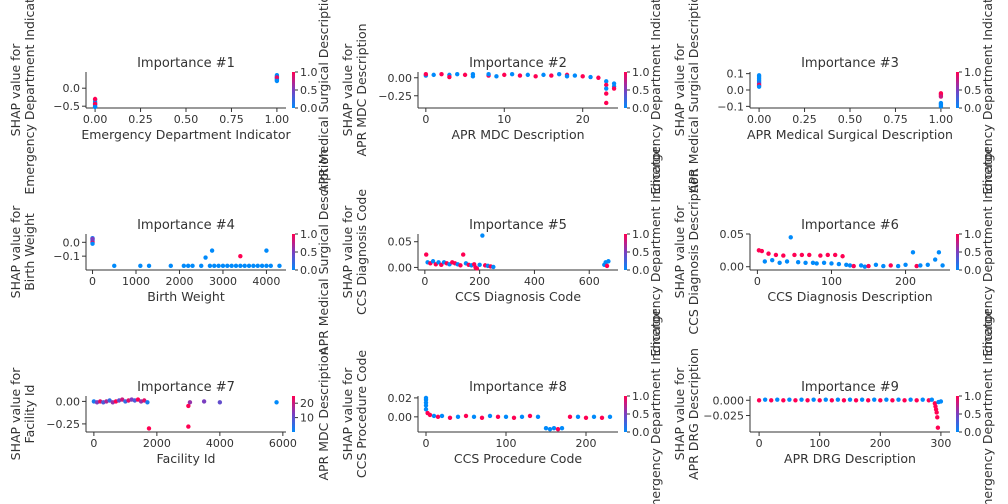 This screenshot has height=504, width=1008. I want to click on panel-title: Importance #4, so click(186, 225).